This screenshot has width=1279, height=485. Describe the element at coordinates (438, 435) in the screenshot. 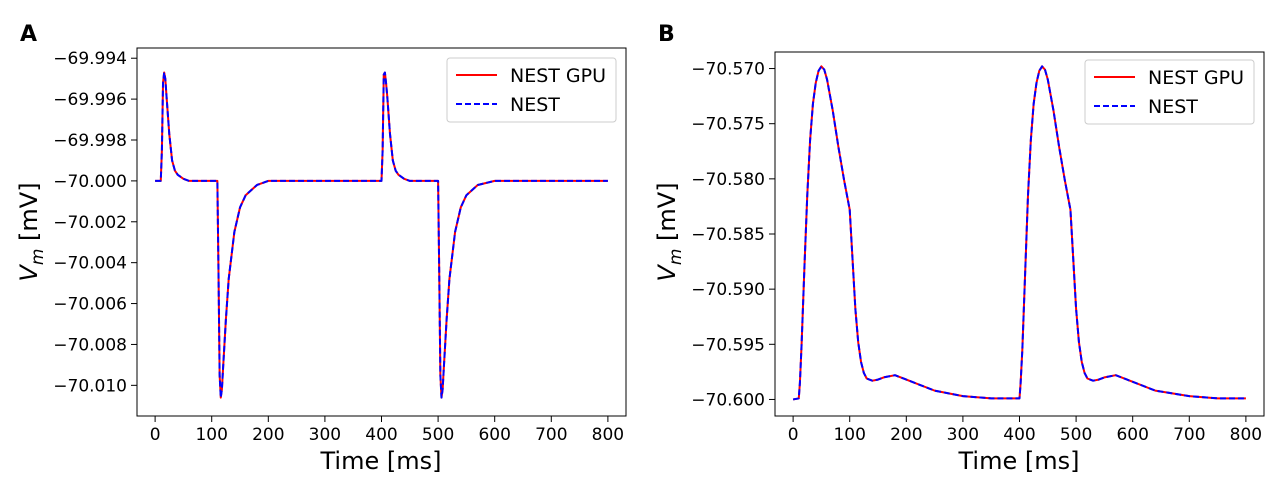

I see `chart-a-x-tick-label: 500` at that location.